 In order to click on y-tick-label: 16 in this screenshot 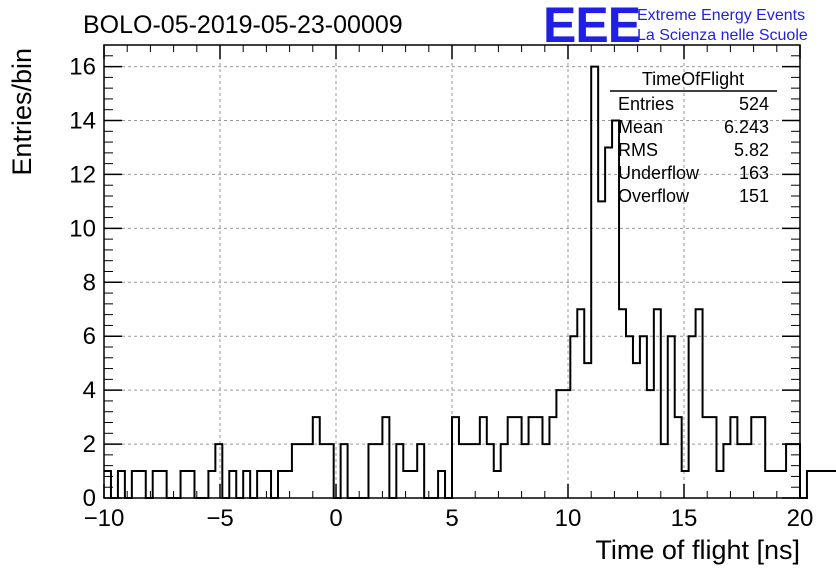, I will do `click(82, 67)`.